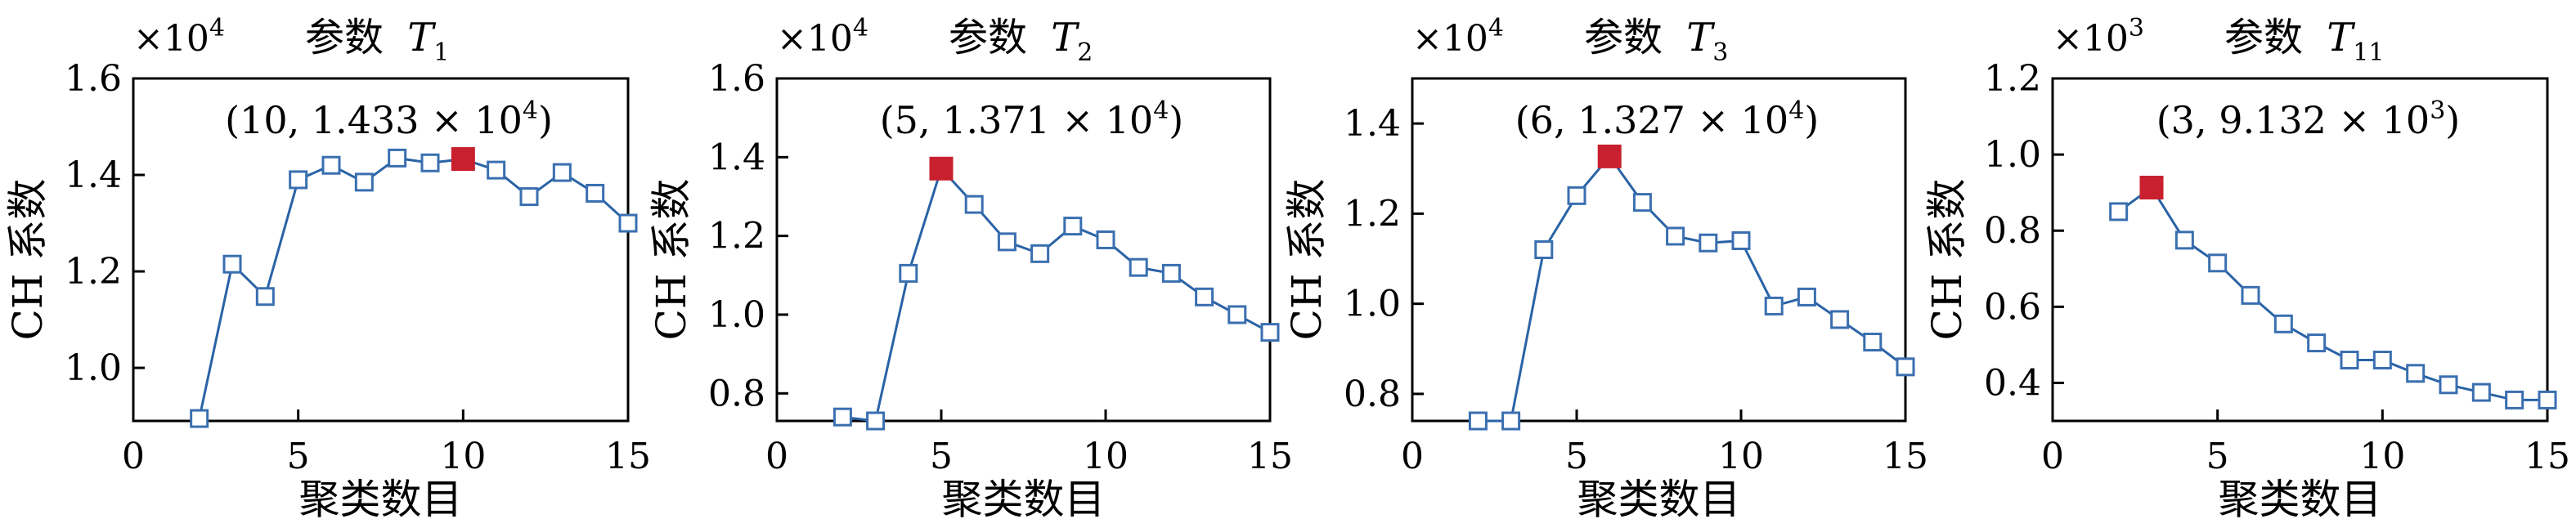 This screenshot has height=528, width=2576. Describe the element at coordinates (2368, 52) in the screenshot. I see `chart-title-subscript: 11` at that location.